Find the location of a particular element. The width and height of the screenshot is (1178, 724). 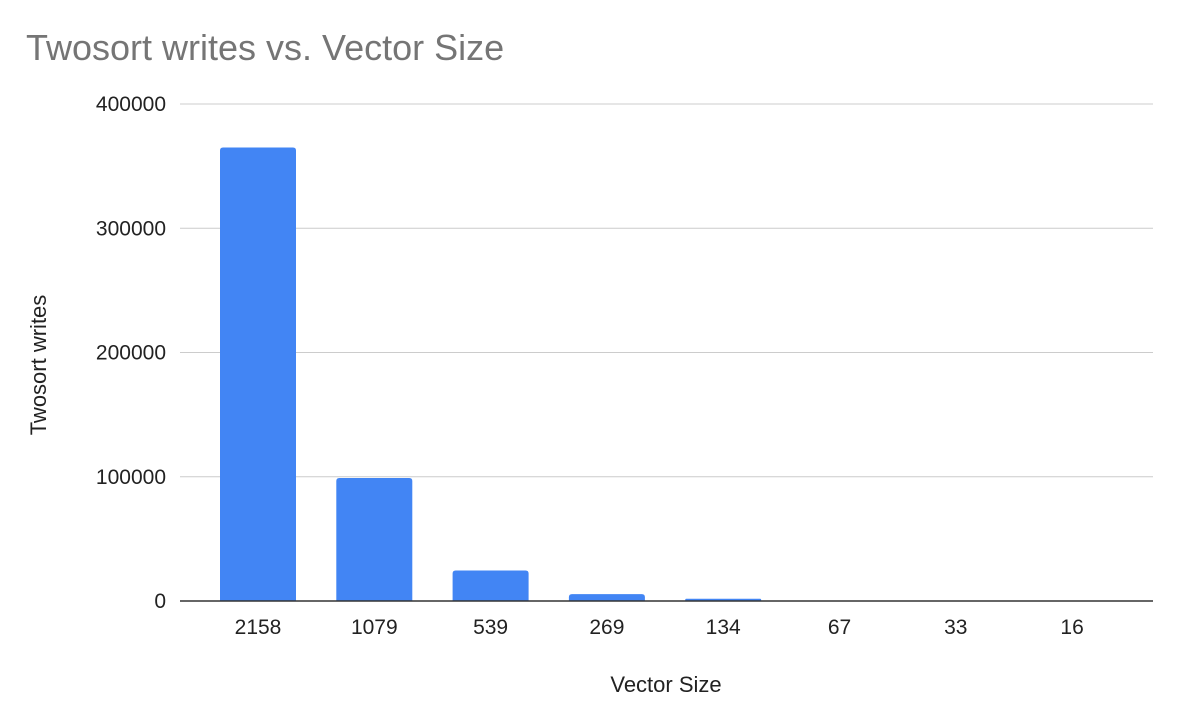

x-tick-label: 67 is located at coordinates (839, 627).